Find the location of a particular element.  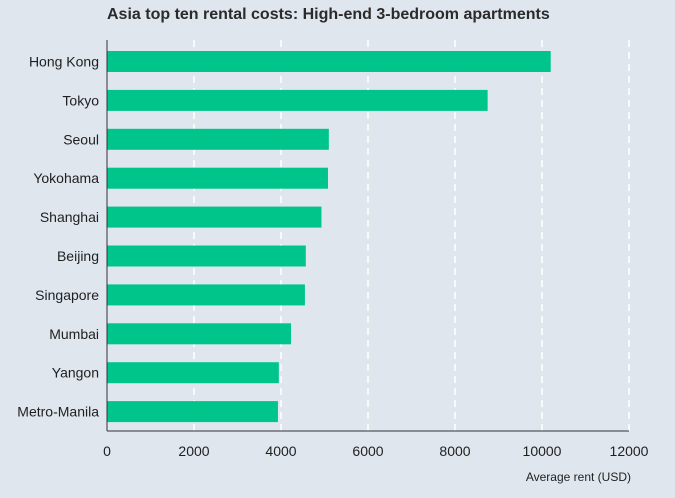

x-tick-label: 8000 is located at coordinates (454, 451).